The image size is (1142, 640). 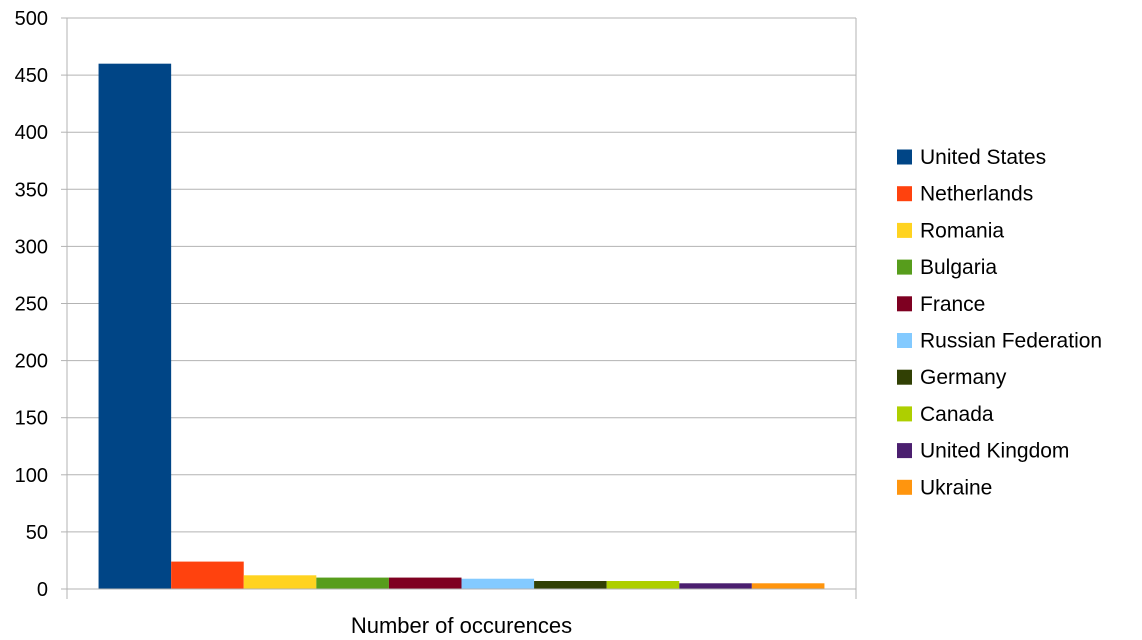 I want to click on y-tick-label: 300, so click(x=31, y=247).